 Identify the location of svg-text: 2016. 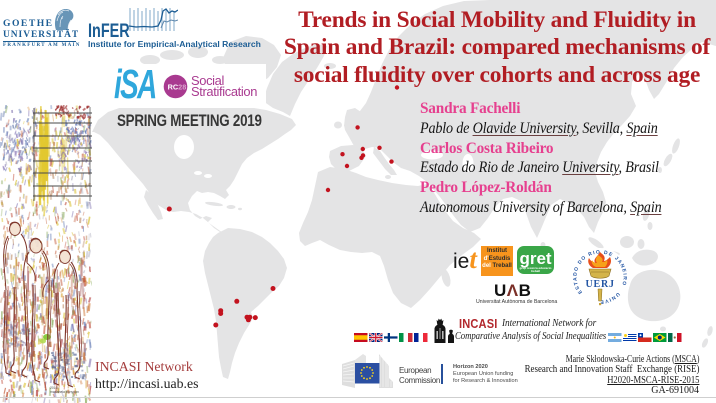
(54, 388).